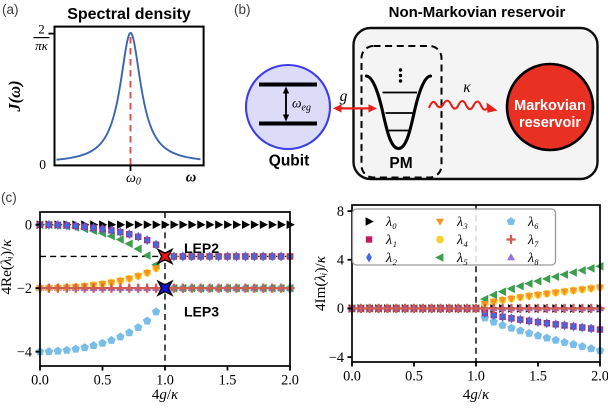  Describe the element at coordinates (391, 240) in the screenshot. I see `legend-label: λ₁` at that location.